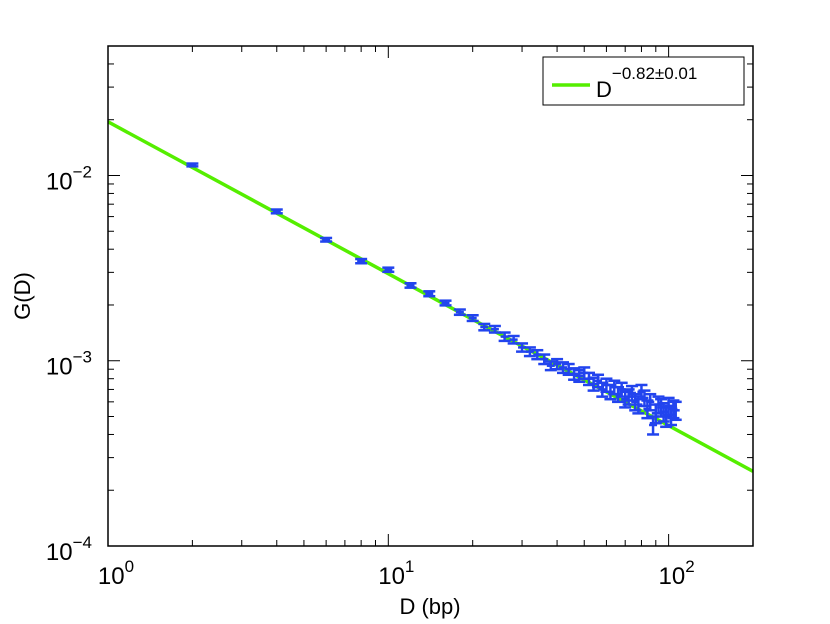  I want to click on y-axis-label: G(D), so click(22, 296).